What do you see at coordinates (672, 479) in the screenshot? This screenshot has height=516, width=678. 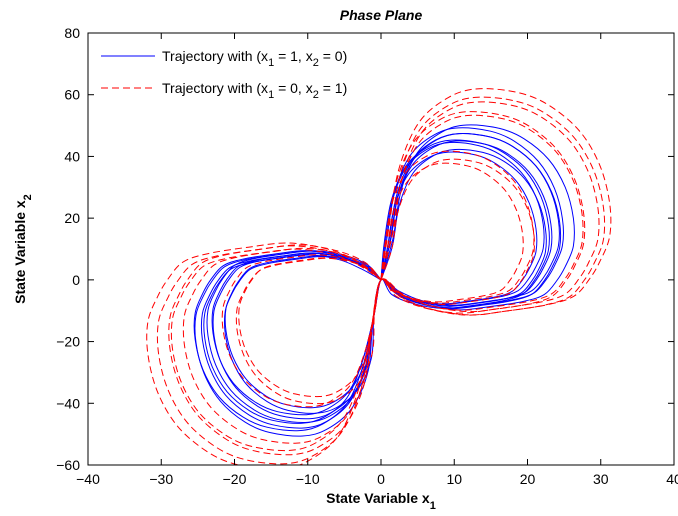 I see `x-tick-label: 40` at bounding box center [672, 479].